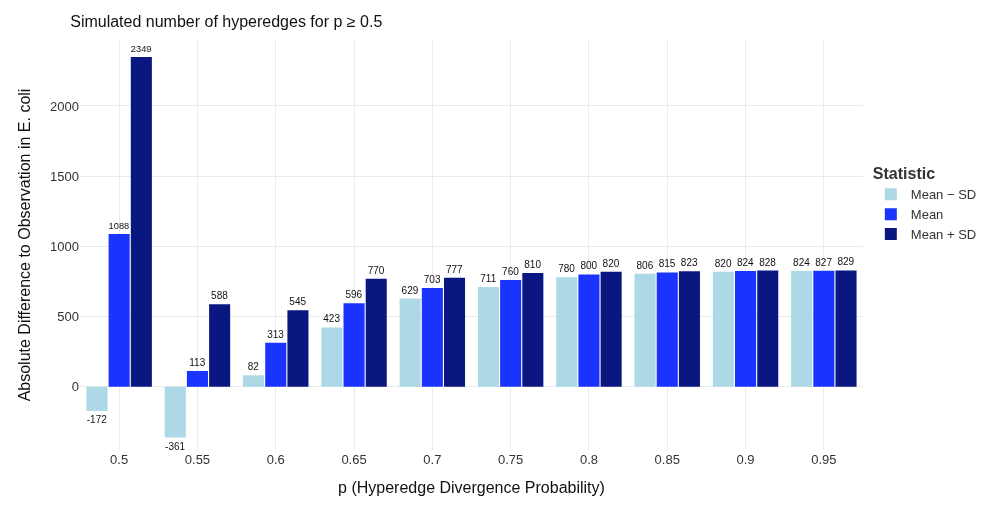 Image resolution: width=1003 pixels, height=510 pixels. What do you see at coordinates (567, 269) in the screenshot?
I see `data-label: 780` at bounding box center [567, 269].